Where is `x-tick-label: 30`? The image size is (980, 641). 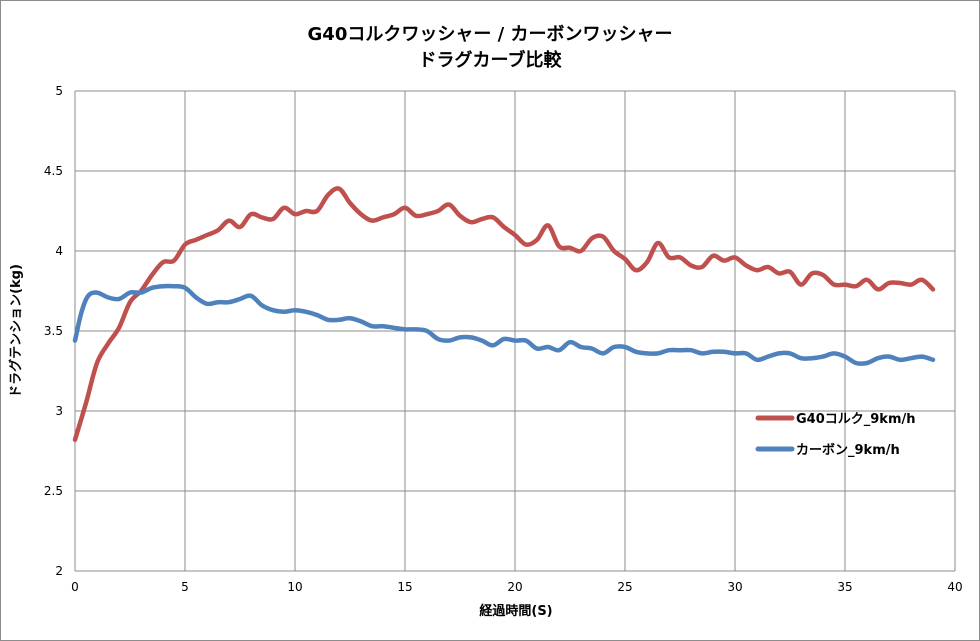
x-tick-label: 30 is located at coordinates (734, 587).